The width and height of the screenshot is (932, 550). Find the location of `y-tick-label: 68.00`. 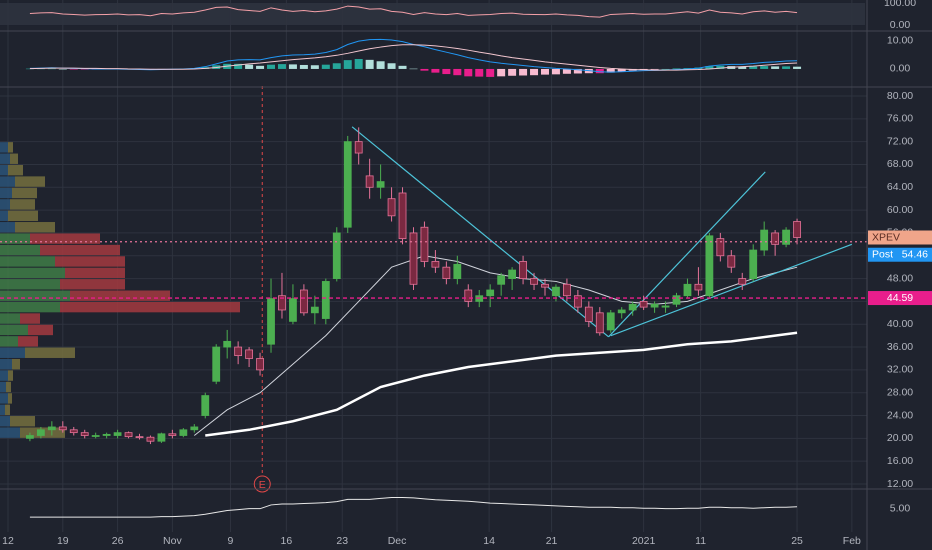

y-tick-label: 68.00 is located at coordinates (900, 164).